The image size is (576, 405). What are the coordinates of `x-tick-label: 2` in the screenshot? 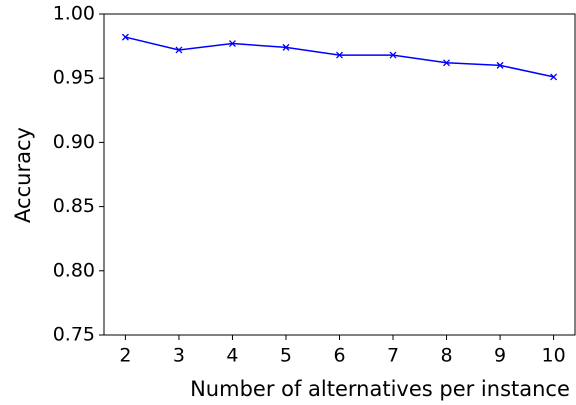 It's located at (125, 356).